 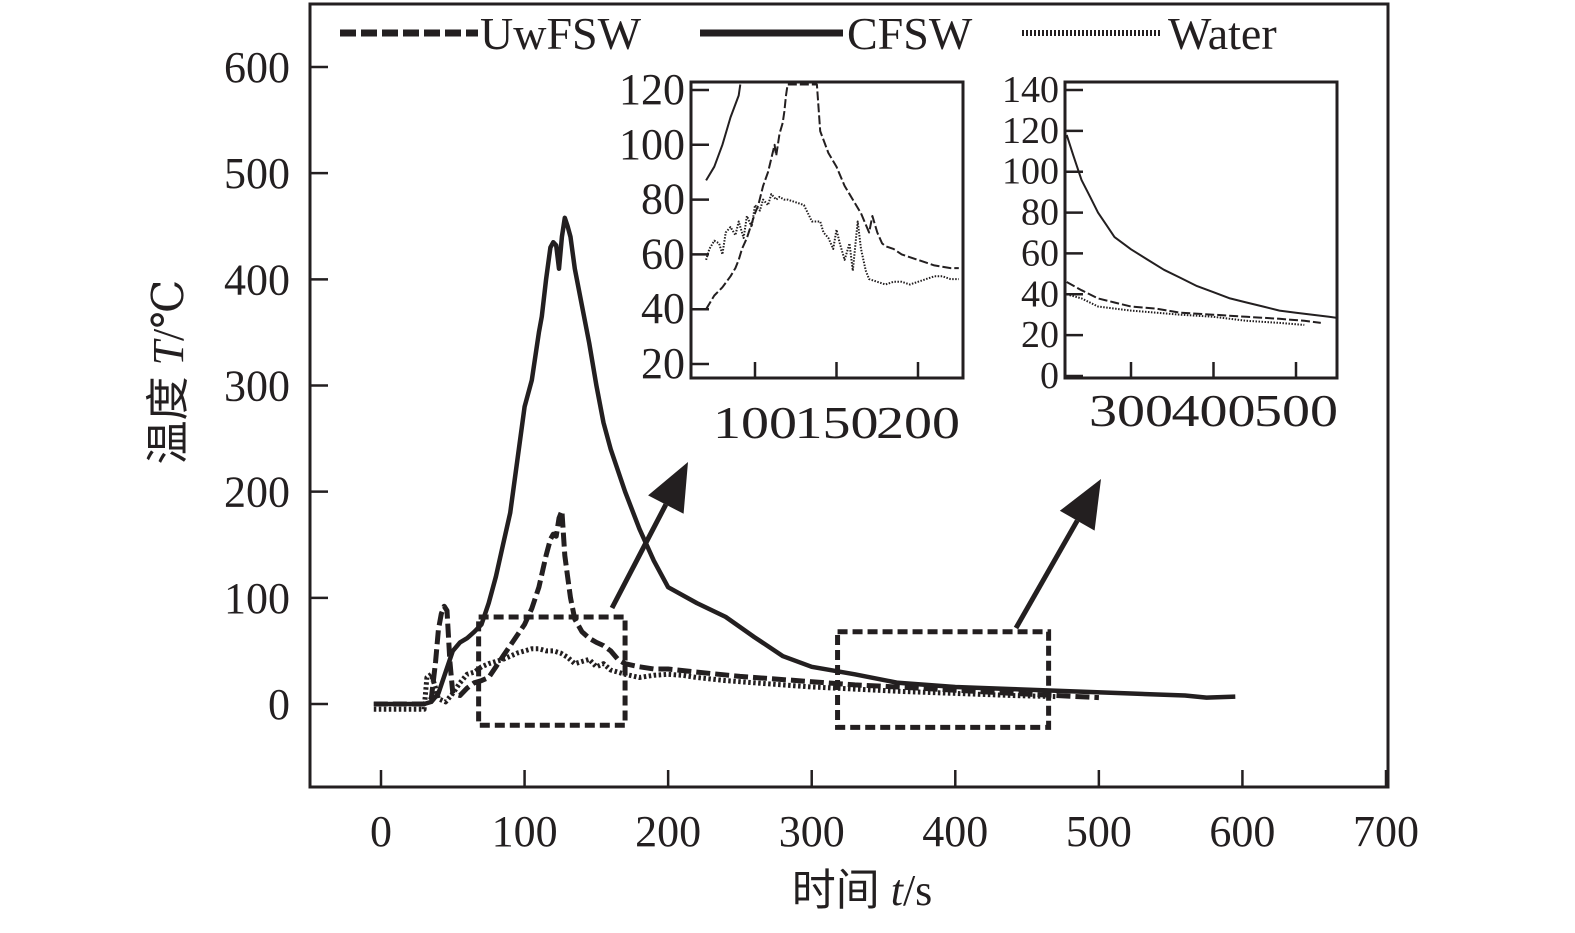 I want to click on x-axis-title-cn: 时间, so click(x=841, y=890).